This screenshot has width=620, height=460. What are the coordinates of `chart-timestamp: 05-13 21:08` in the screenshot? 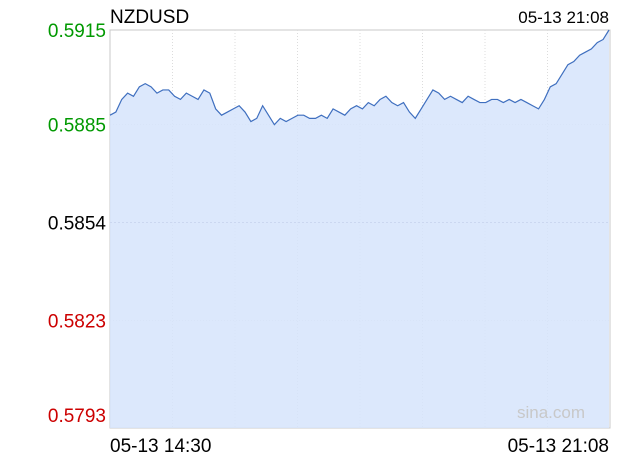 It's located at (563, 17).